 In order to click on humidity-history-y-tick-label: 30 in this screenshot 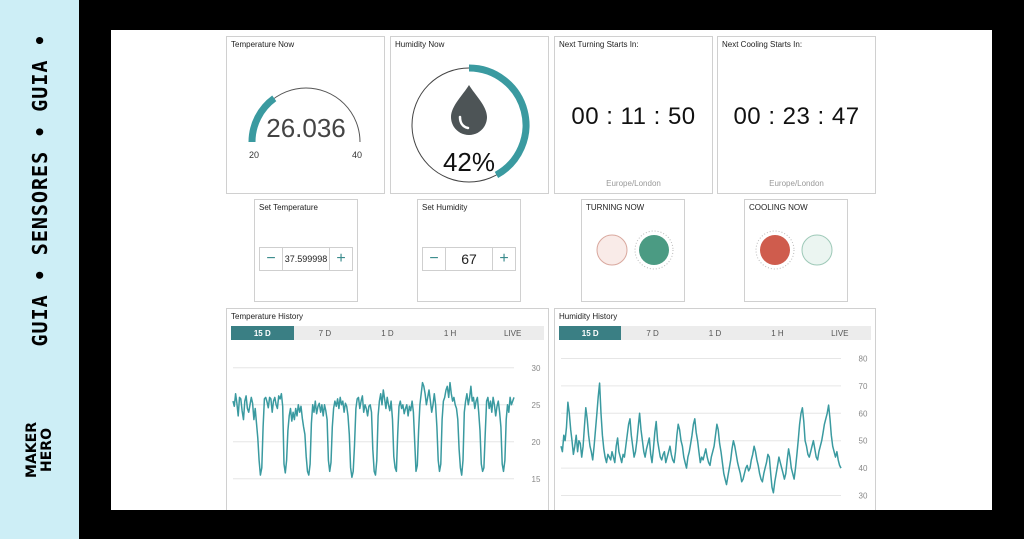, I will do `click(863, 496)`.